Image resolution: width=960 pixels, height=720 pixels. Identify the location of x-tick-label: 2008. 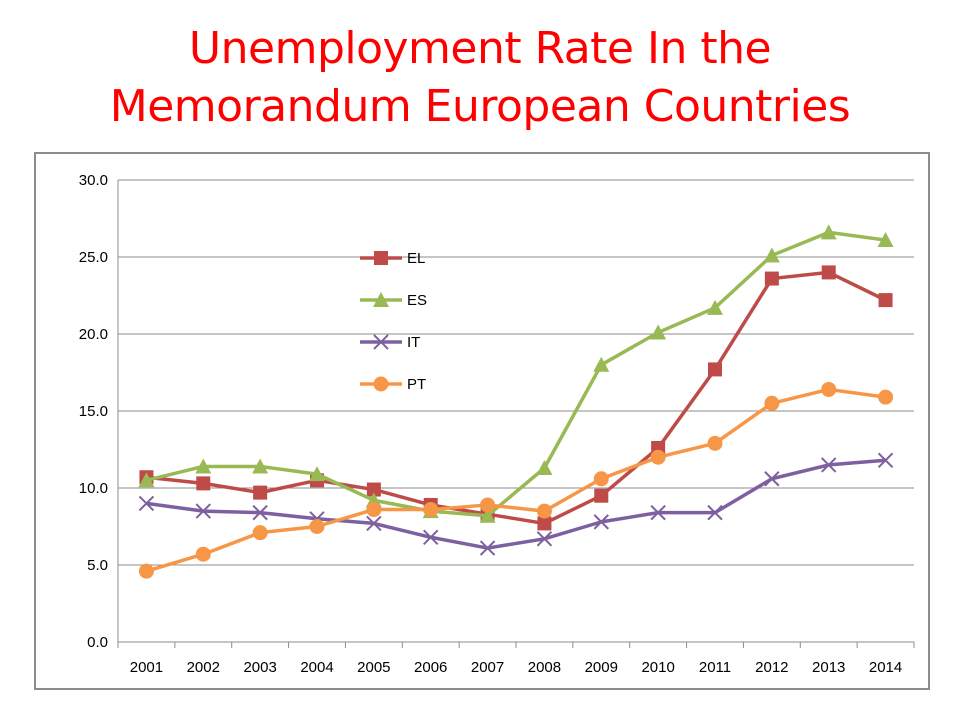
(544, 667).